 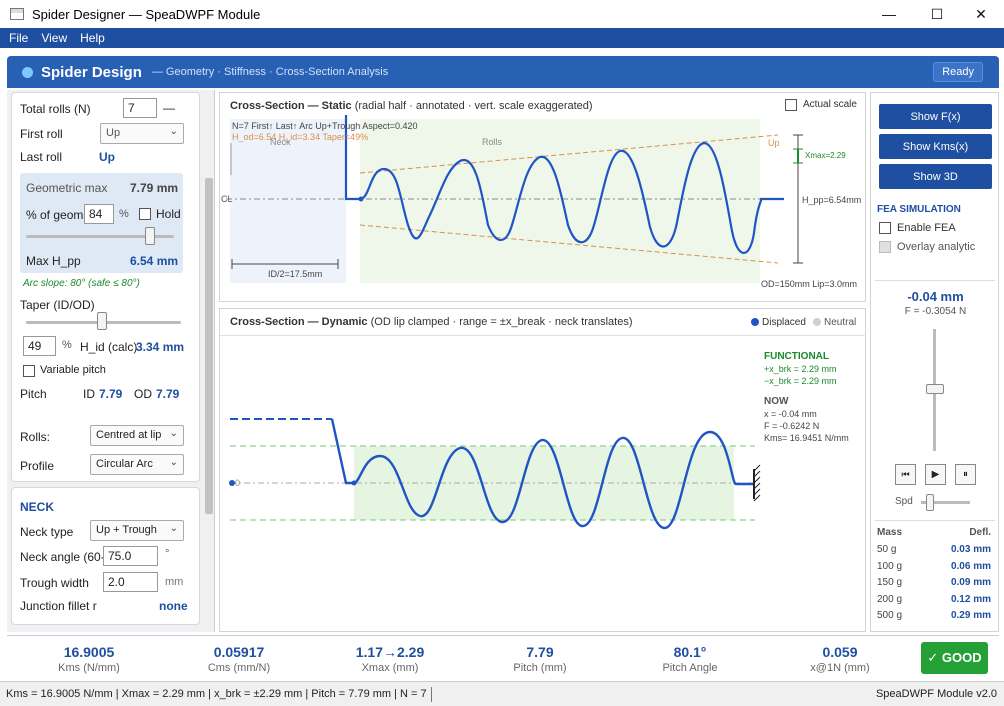 What do you see at coordinates (227, 199) in the screenshot?
I see `cl-label: CL` at bounding box center [227, 199].